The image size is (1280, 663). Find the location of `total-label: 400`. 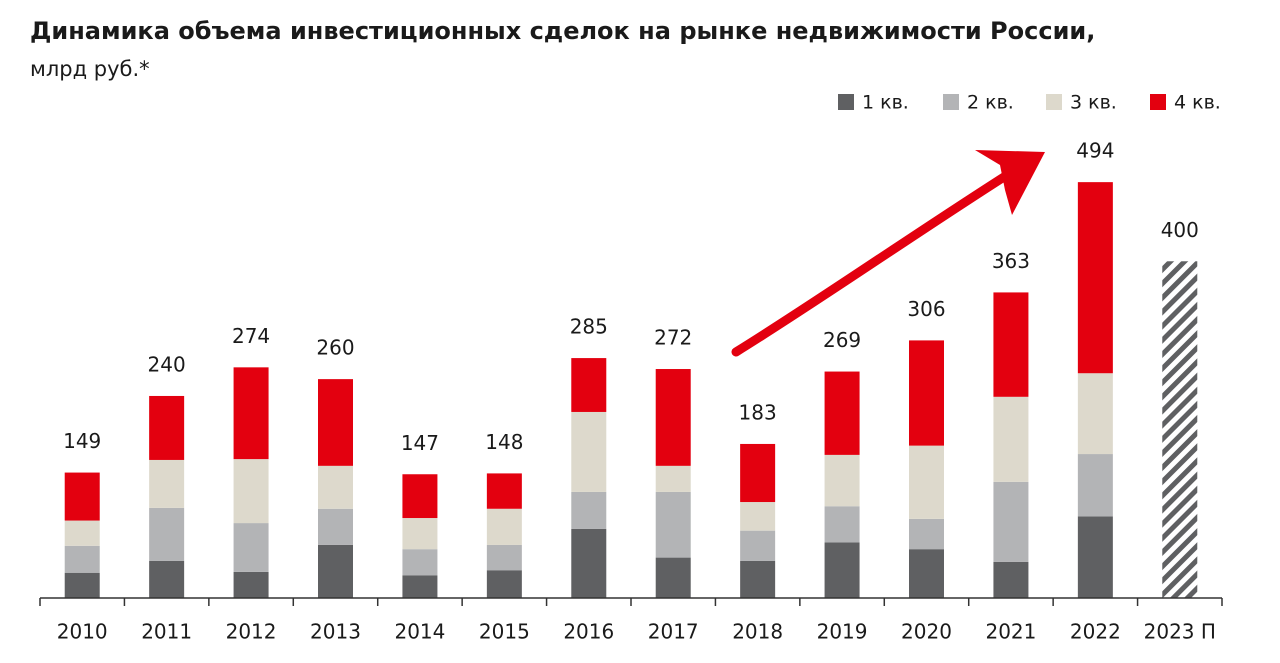

total-label: 400 is located at coordinates (1180, 230).